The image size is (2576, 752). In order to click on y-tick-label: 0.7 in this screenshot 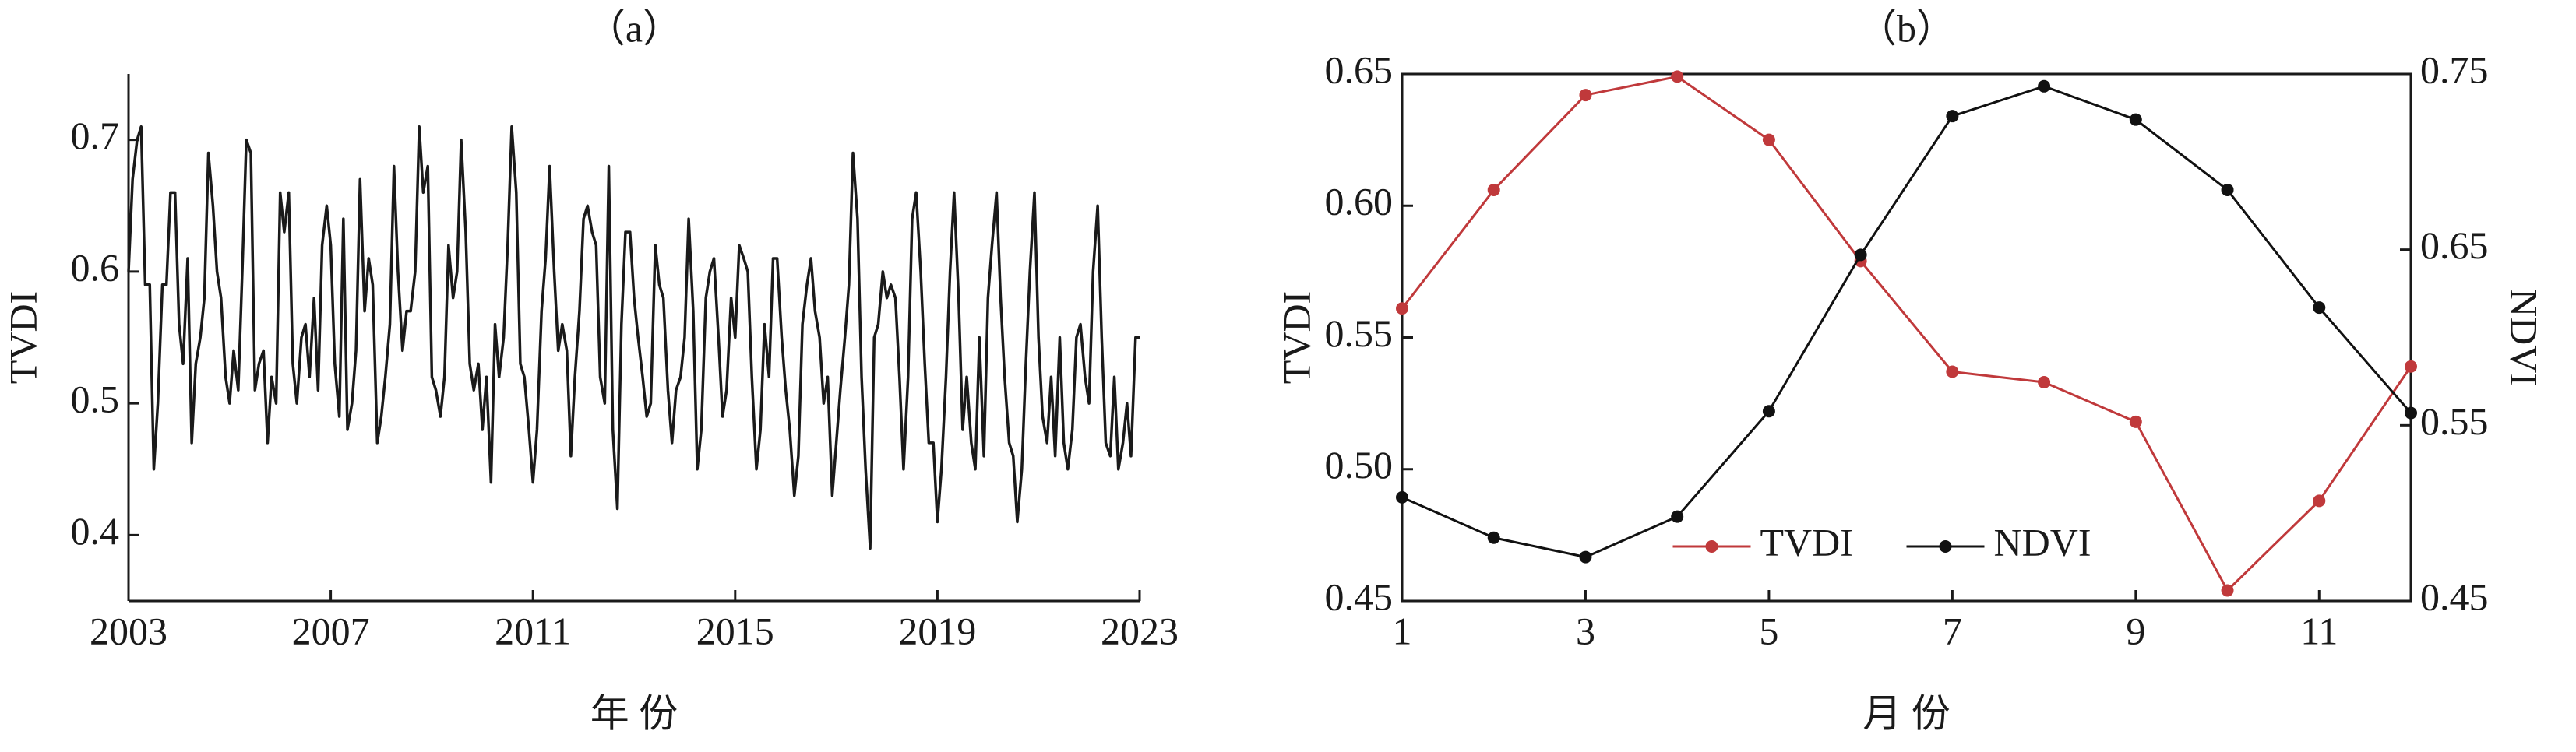, I will do `click(95, 135)`.